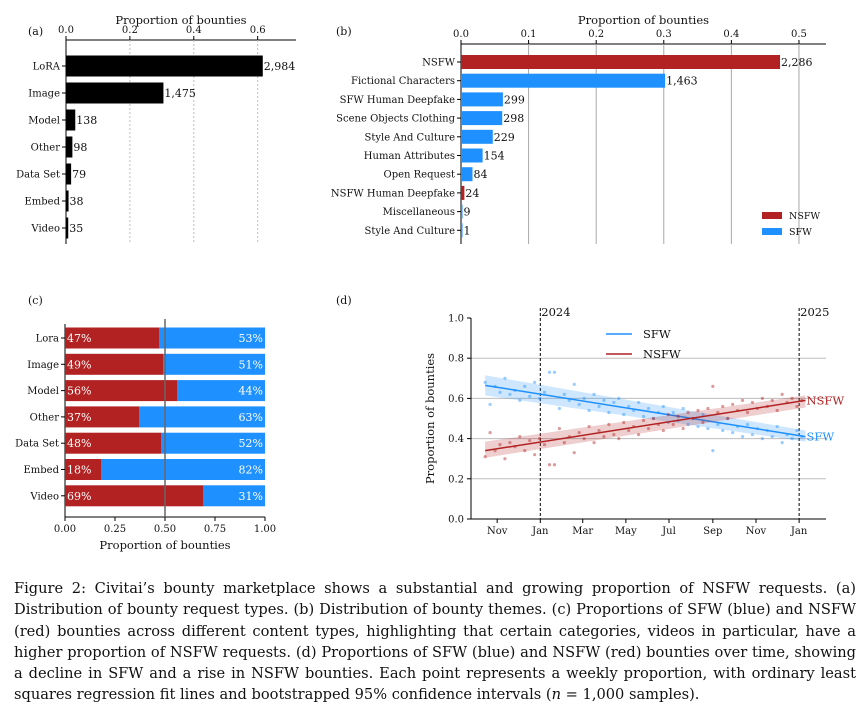 Image resolution: width=866 pixels, height=714 pixels. Describe the element at coordinates (456, 399) in the screenshot. I see `y-tick-label: 0.6` at that location.